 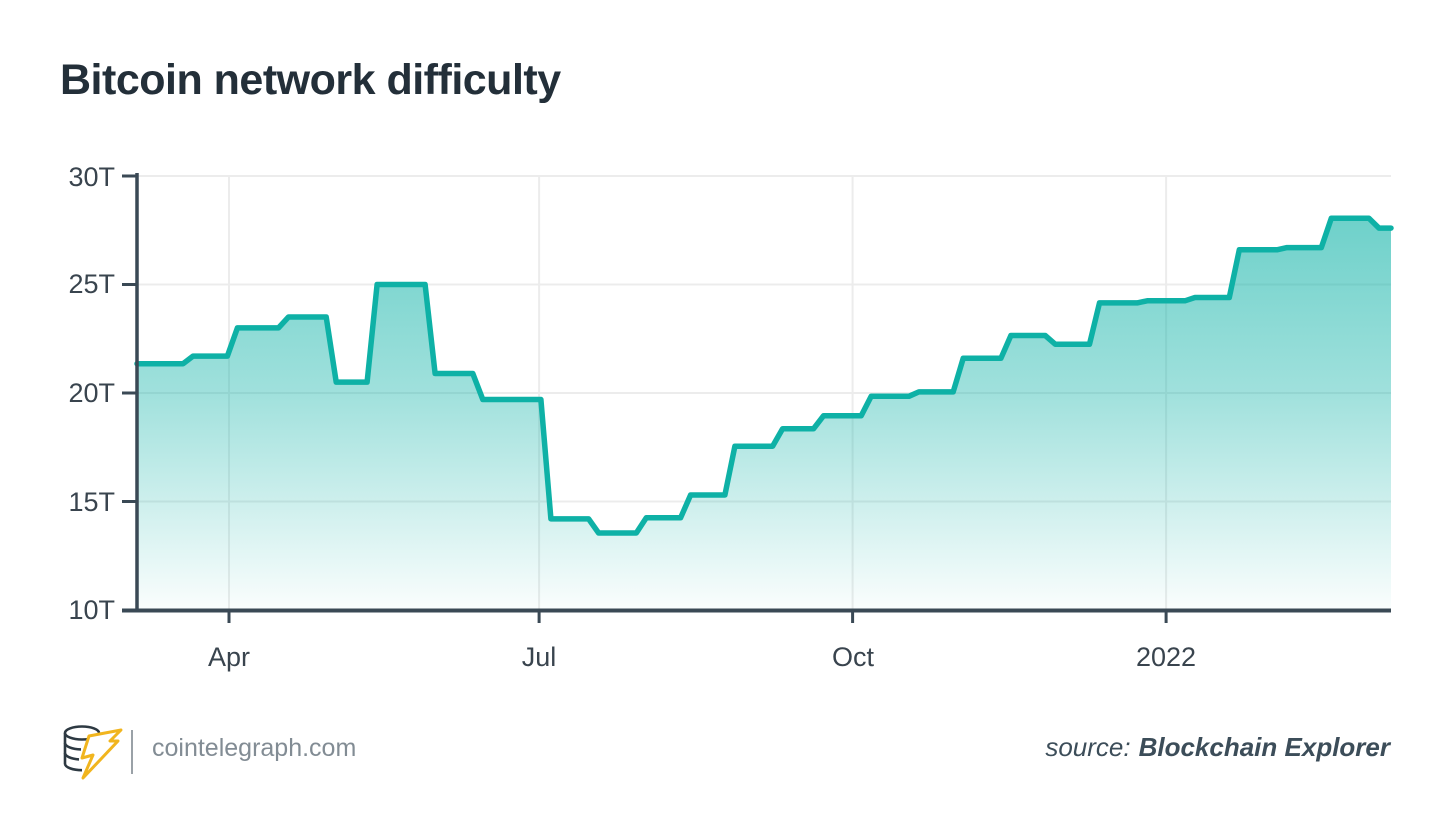 What do you see at coordinates (91, 393) in the screenshot?
I see `y-axis-label-20t: 20T` at bounding box center [91, 393].